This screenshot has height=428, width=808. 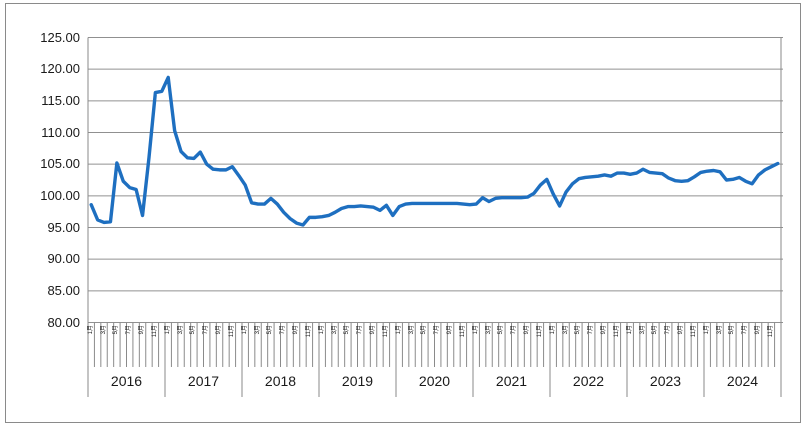 I want to click on y-axis-label: 90.00, so click(x=63, y=259).